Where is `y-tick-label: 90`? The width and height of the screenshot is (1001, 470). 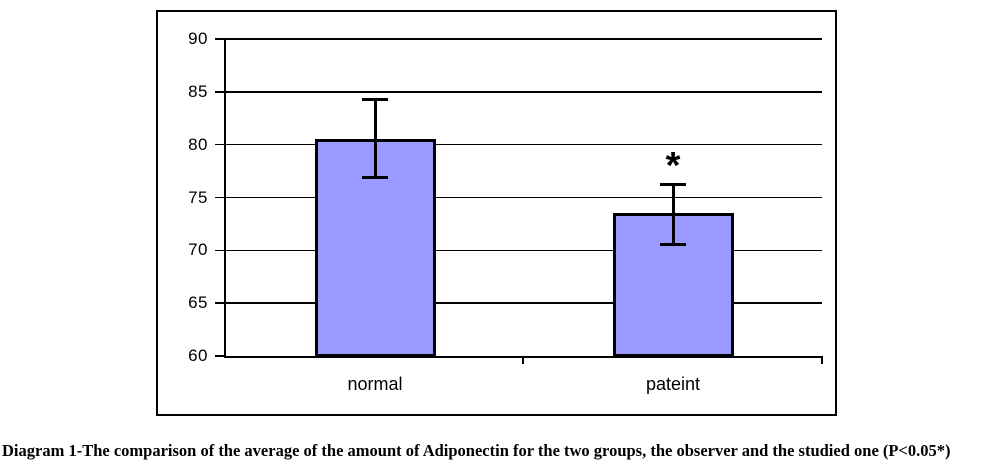 y-tick-label: 90 is located at coordinates (198, 38).